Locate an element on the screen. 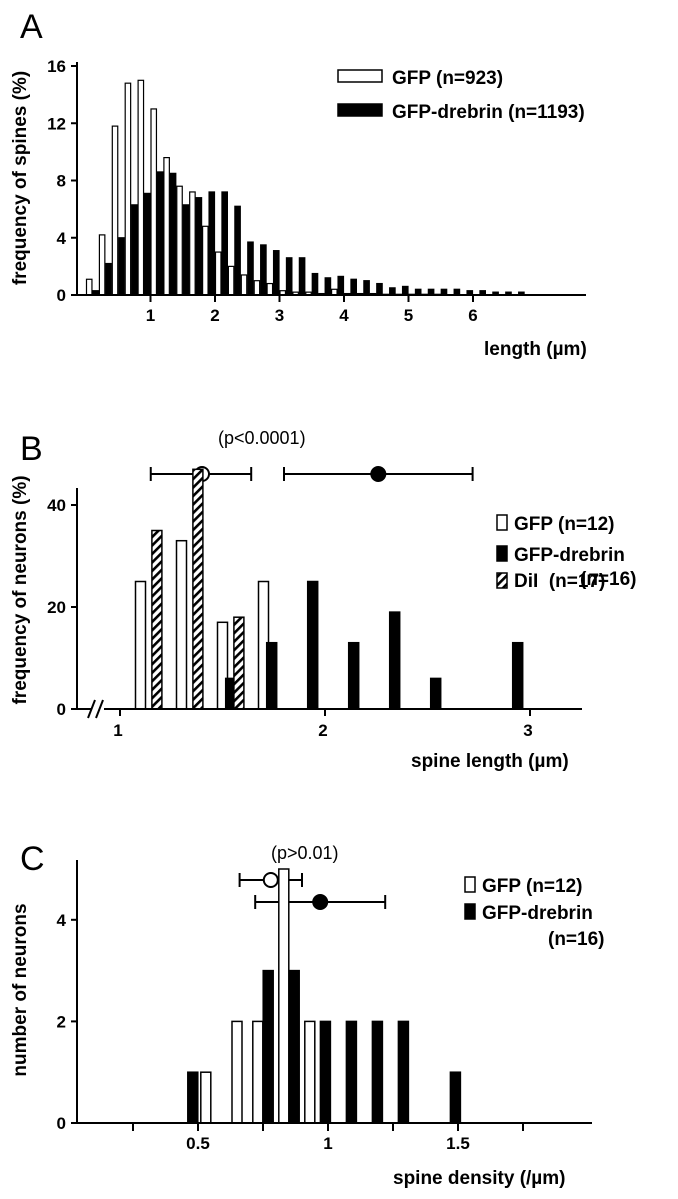  panel-c-ticks: 0.5 1 1.5 0 2 4 is located at coordinates (290, 1032).